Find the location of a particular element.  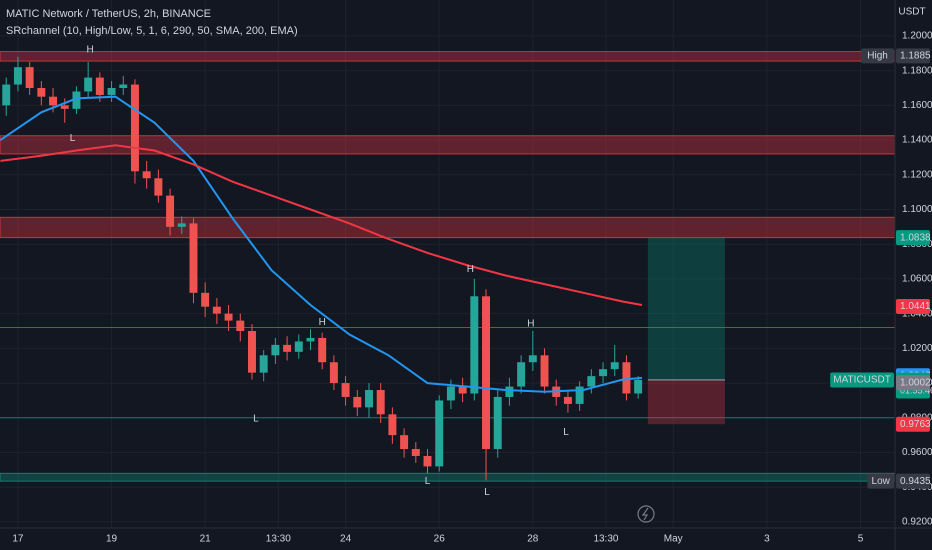

price-tag-value: 0.9435 is located at coordinates (915, 481).